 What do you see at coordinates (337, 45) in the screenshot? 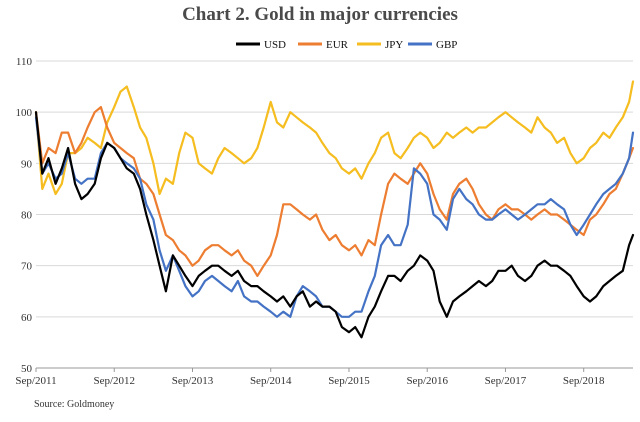
I see `legend-label: EUR` at bounding box center [337, 45].